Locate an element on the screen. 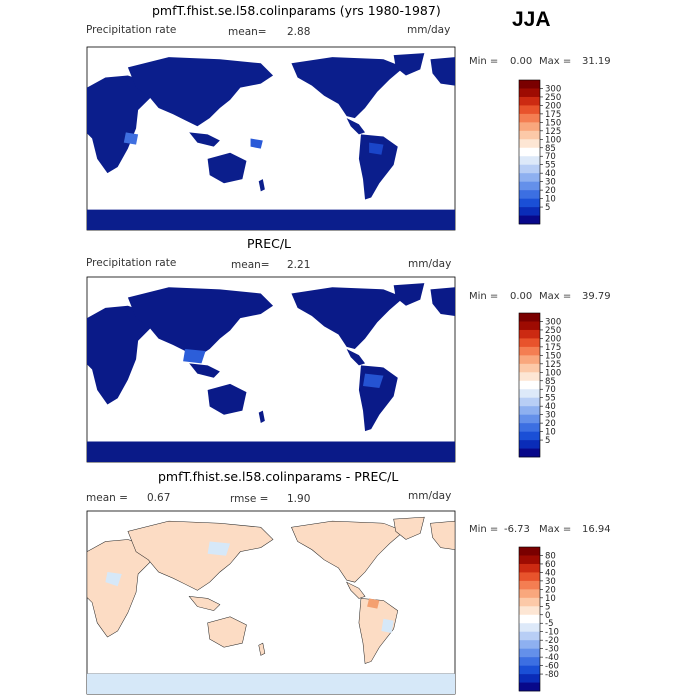 Image resolution: width=700 pixels, height=700 pixels. panel-2-stat-label: mean= is located at coordinates (250, 265).